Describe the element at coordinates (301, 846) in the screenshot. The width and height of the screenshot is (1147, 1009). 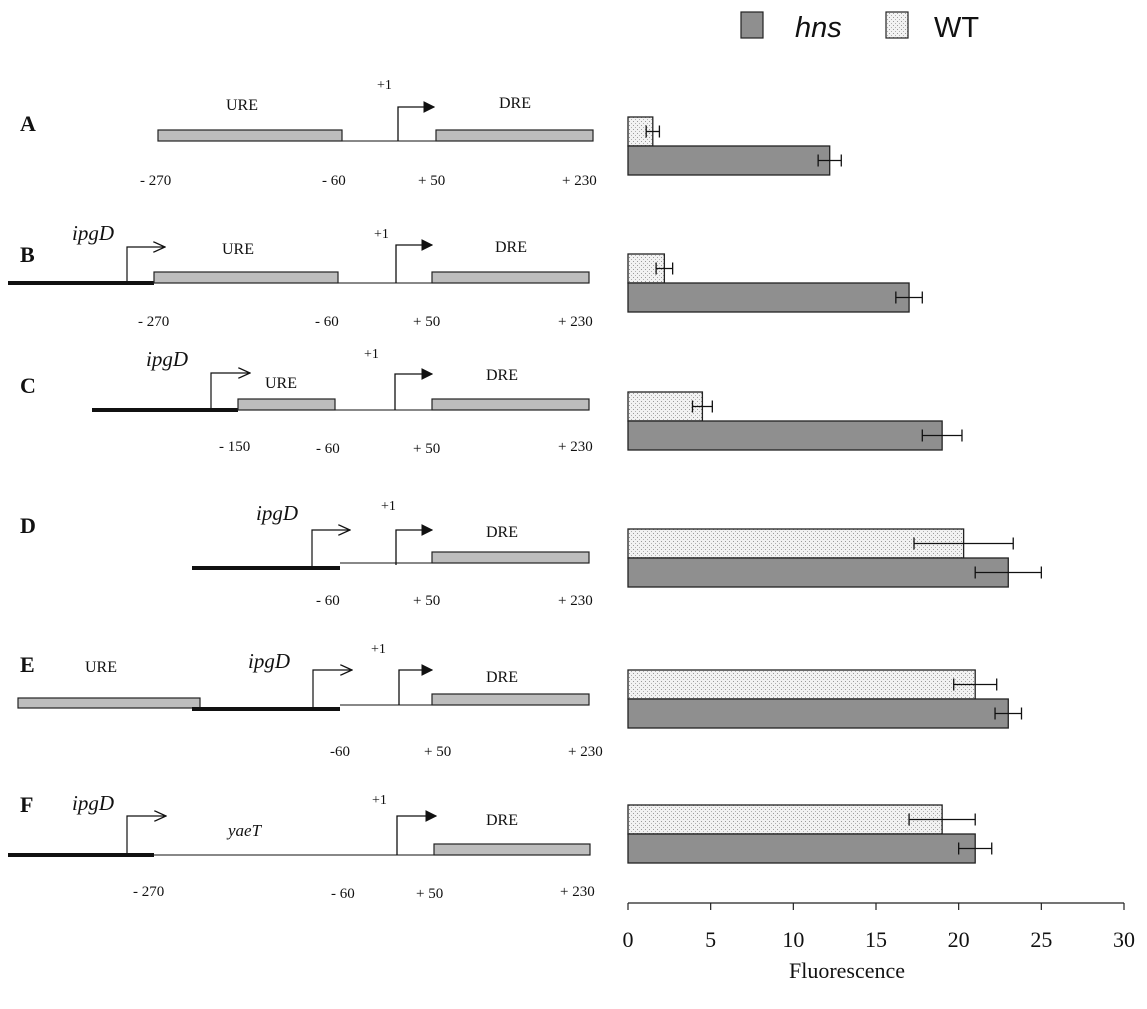
I see `construct-f: F DRE yaeT ipgD +1 - 270 - 60 + 50 + 230` at that location.